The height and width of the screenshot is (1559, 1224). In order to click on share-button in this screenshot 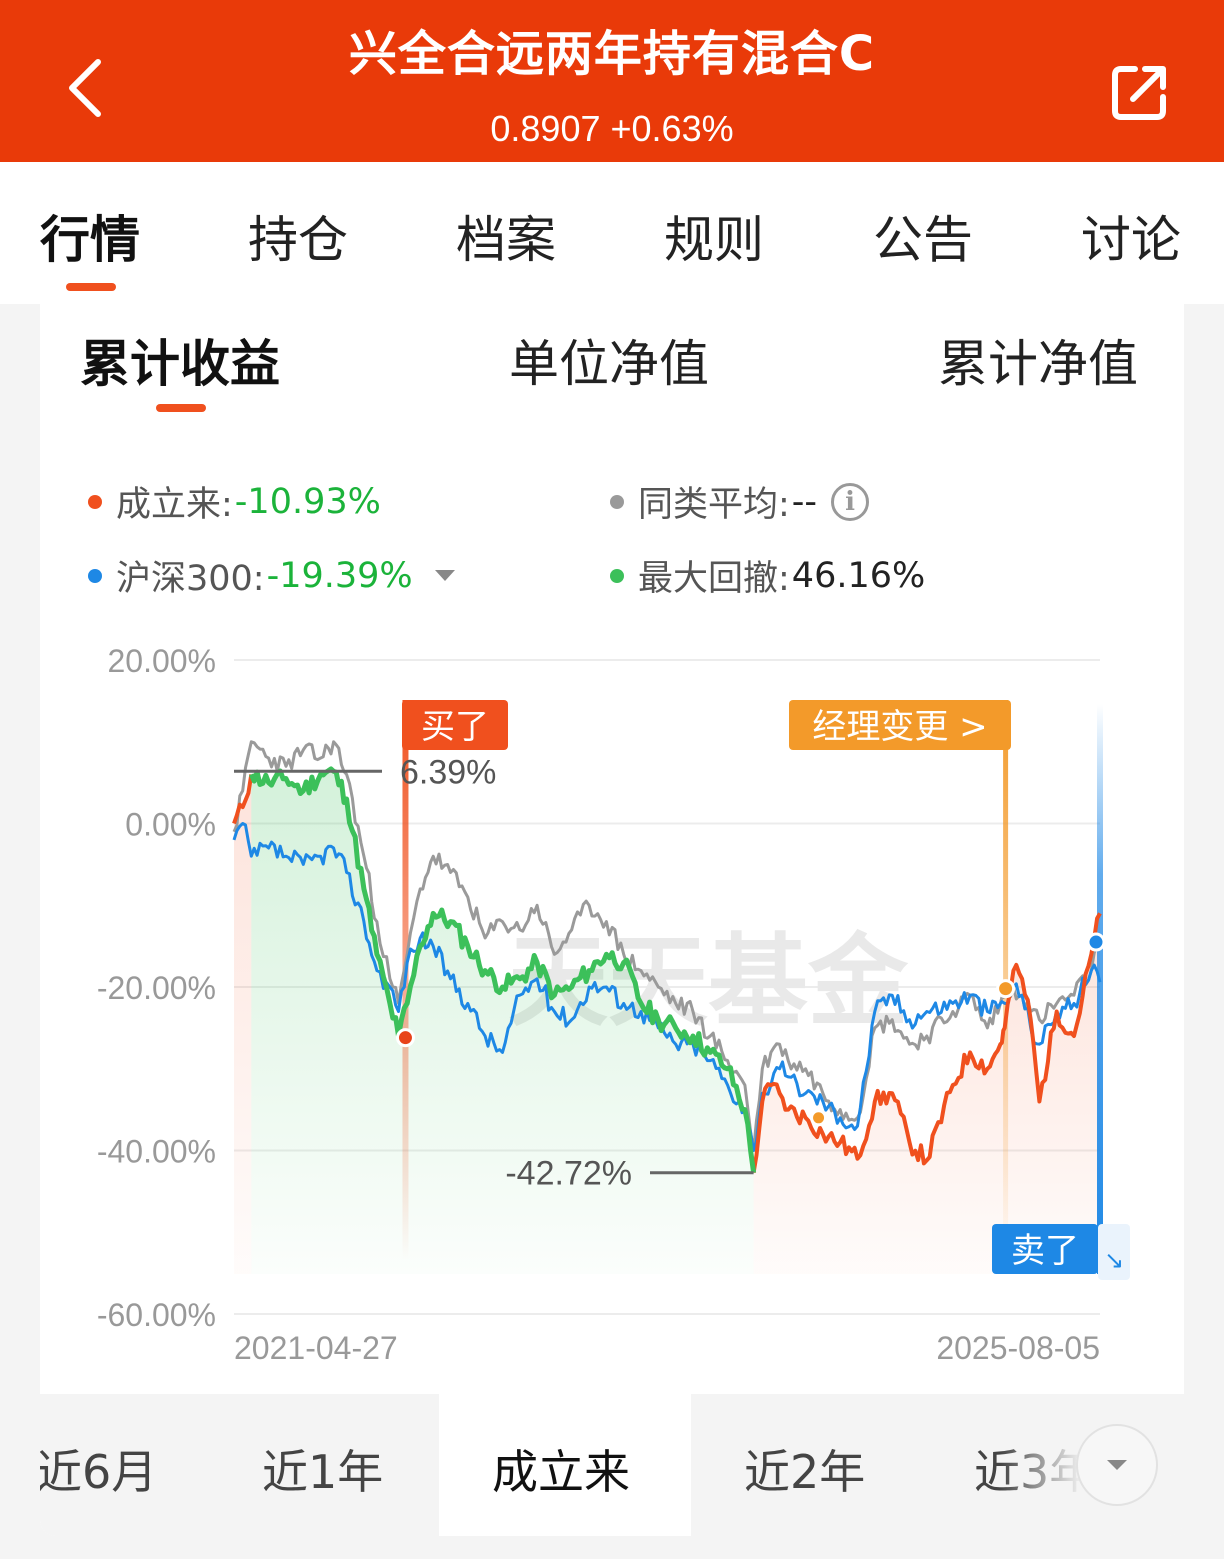, I will do `click(1140, 92)`.